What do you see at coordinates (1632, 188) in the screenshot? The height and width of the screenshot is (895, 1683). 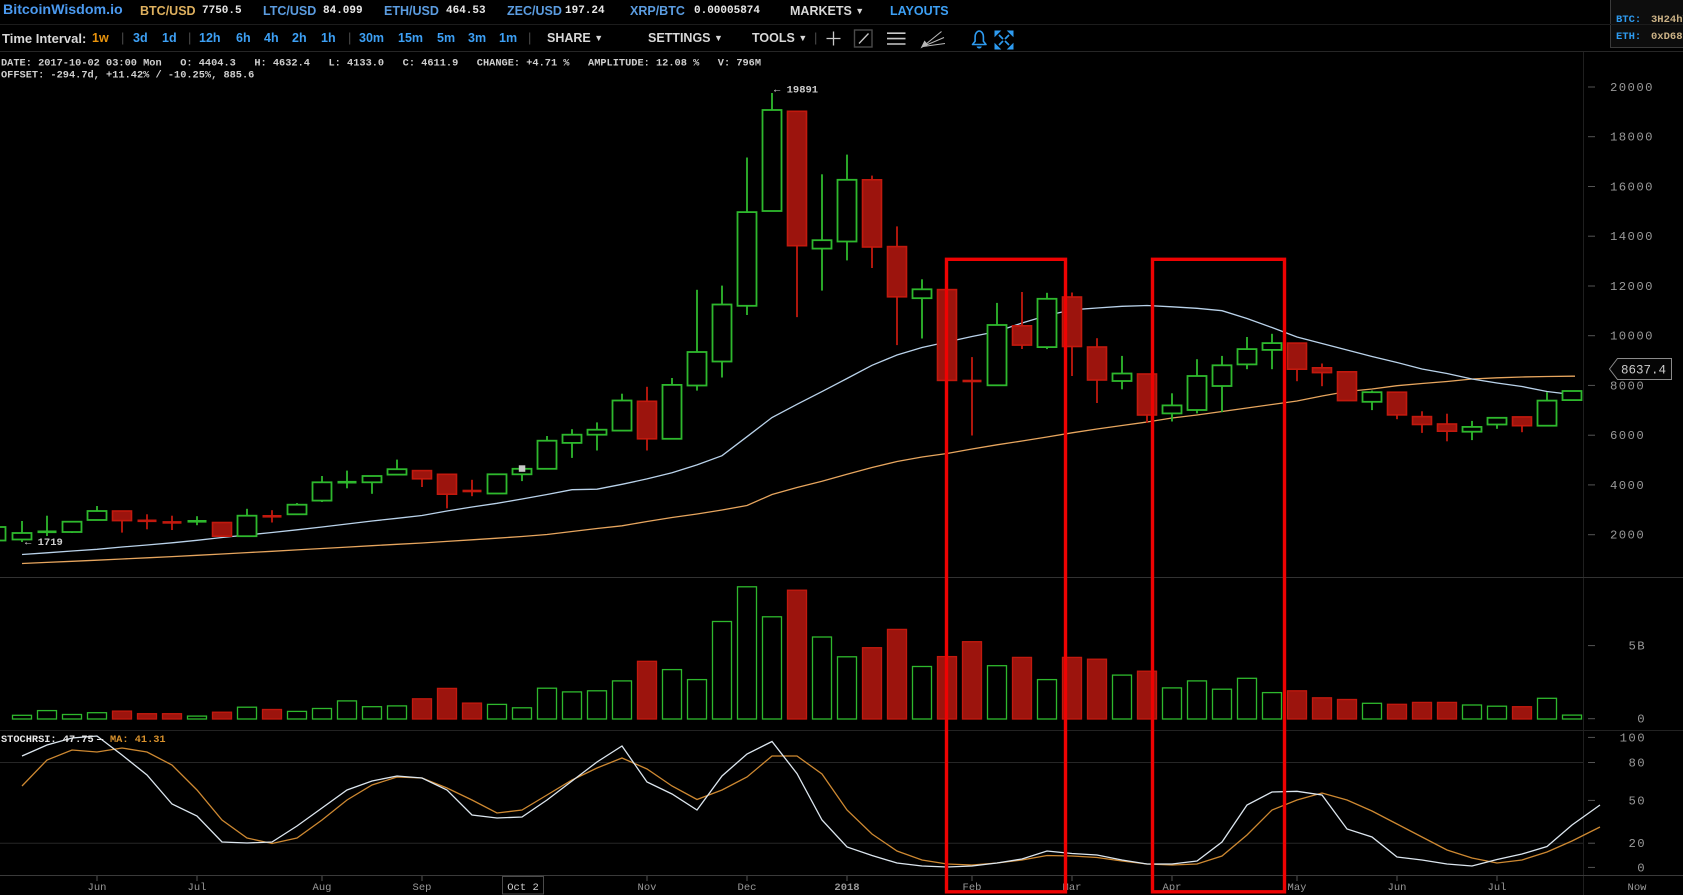 I see `svg-text: 16000` at bounding box center [1632, 188].